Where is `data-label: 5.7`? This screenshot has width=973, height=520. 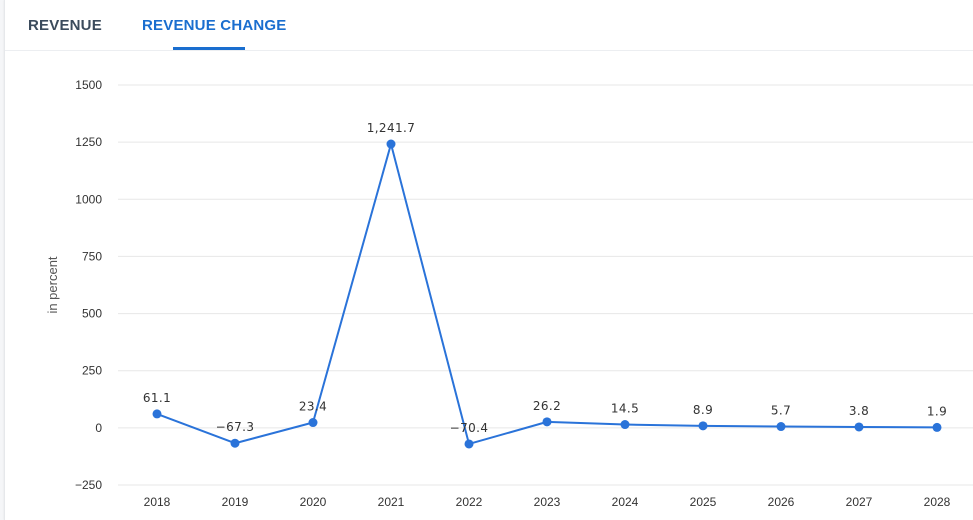 data-label: 5.7 is located at coordinates (781, 411).